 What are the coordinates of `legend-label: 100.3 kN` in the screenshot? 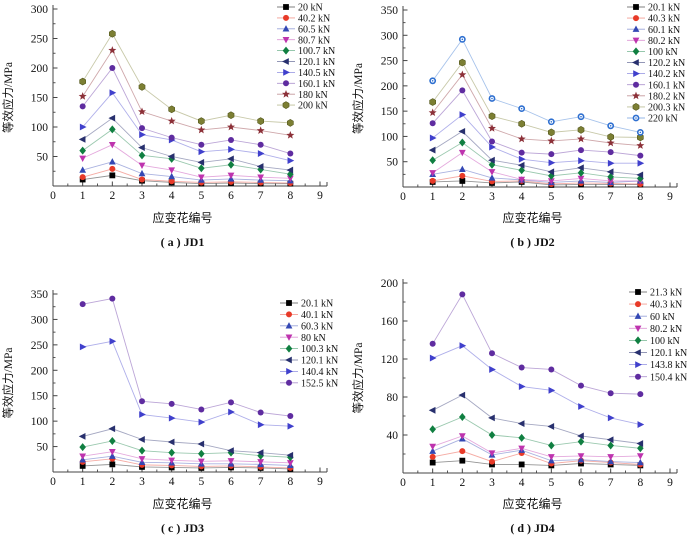 It's located at (319, 349).